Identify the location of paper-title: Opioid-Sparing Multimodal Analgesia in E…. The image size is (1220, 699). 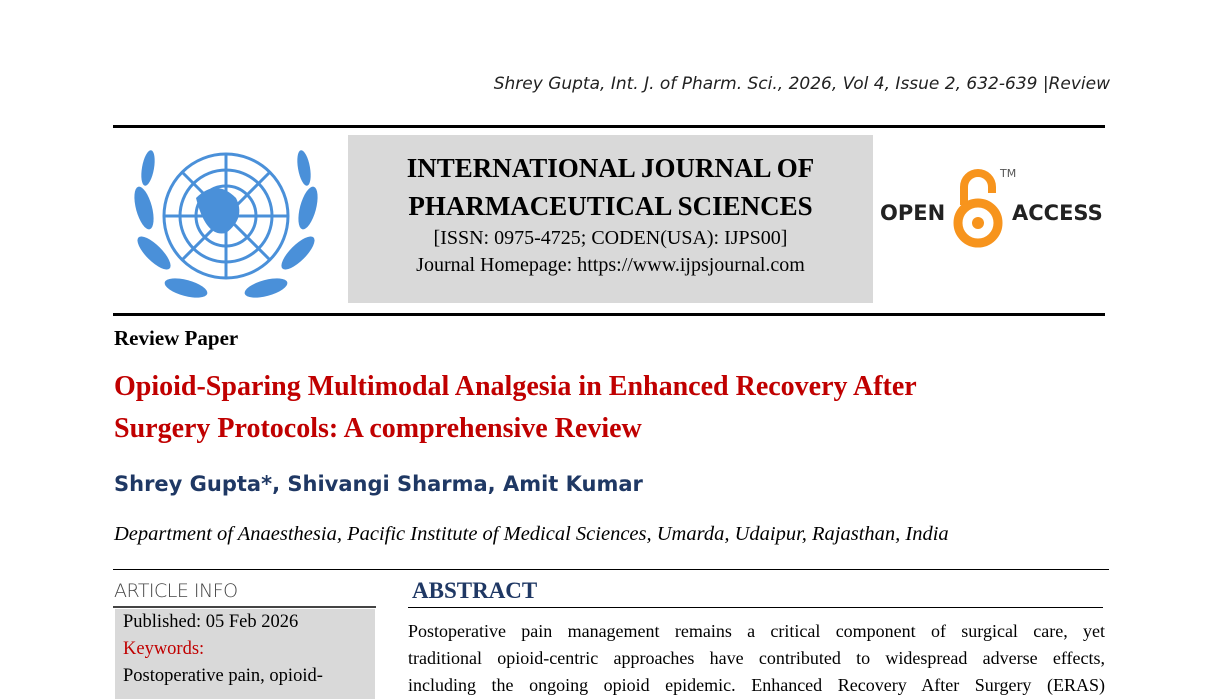
(515, 407).